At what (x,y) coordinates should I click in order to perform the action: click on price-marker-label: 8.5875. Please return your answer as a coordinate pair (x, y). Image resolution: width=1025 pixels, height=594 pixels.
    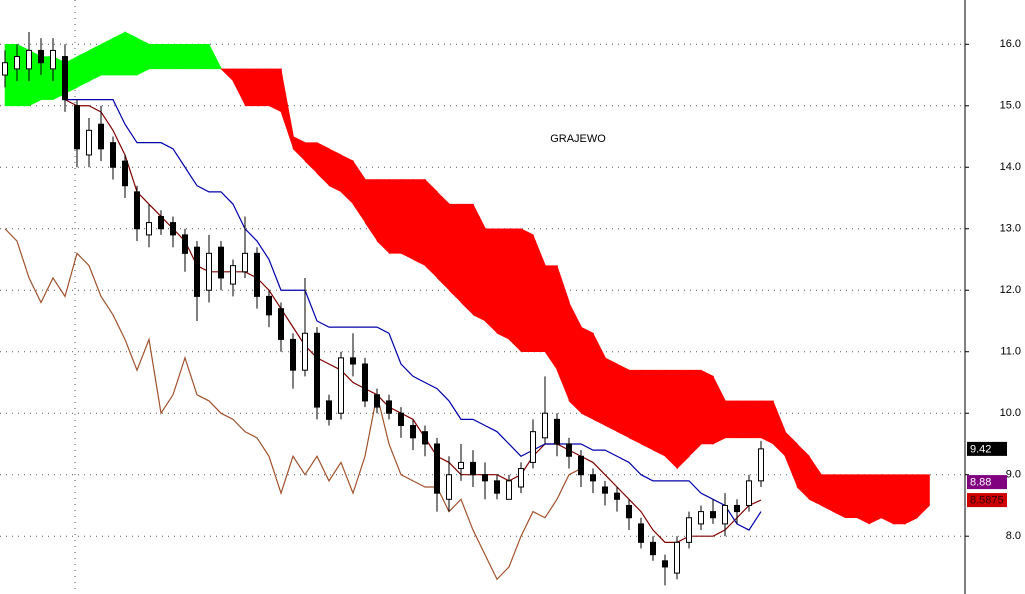
    Looking at the image, I should click on (987, 500).